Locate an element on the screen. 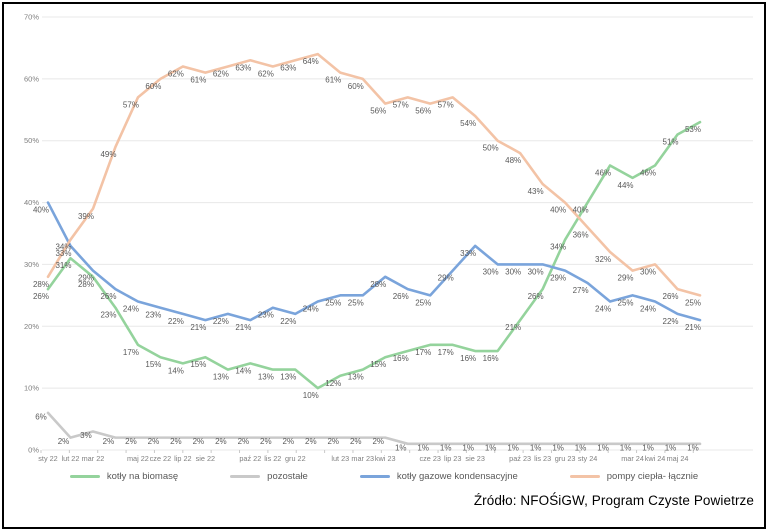  svg-text: 22% is located at coordinates (176, 321).